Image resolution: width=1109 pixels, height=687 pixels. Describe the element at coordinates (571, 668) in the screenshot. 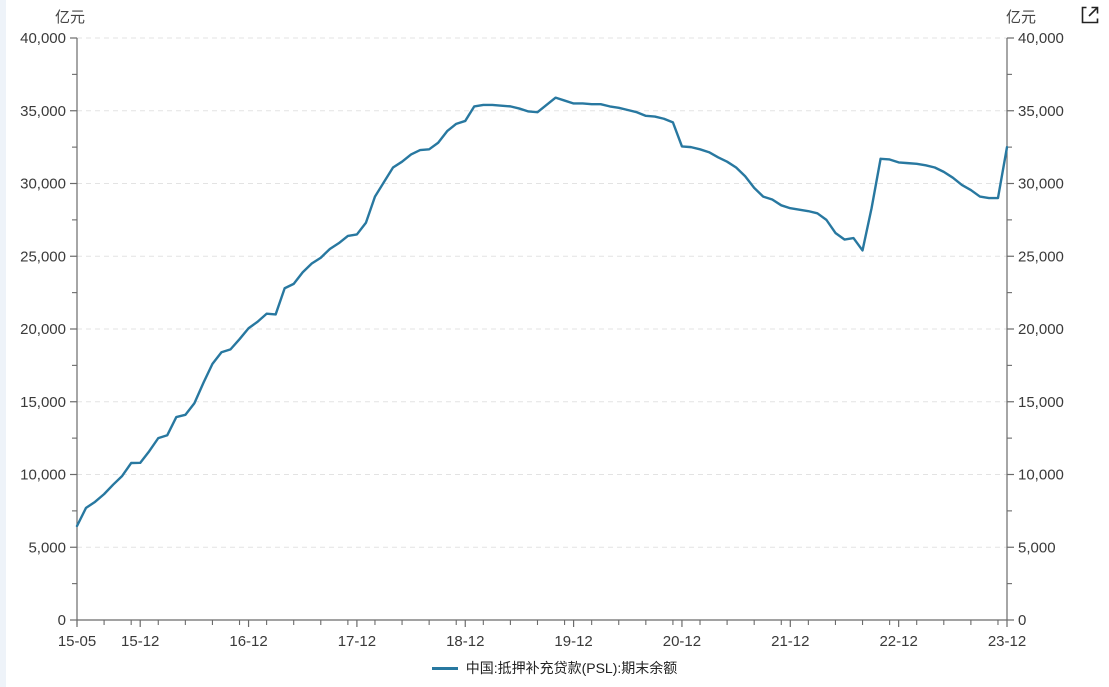

I see `legend-label: 中国:抵押补充贷款(PSL):期末余额` at that location.